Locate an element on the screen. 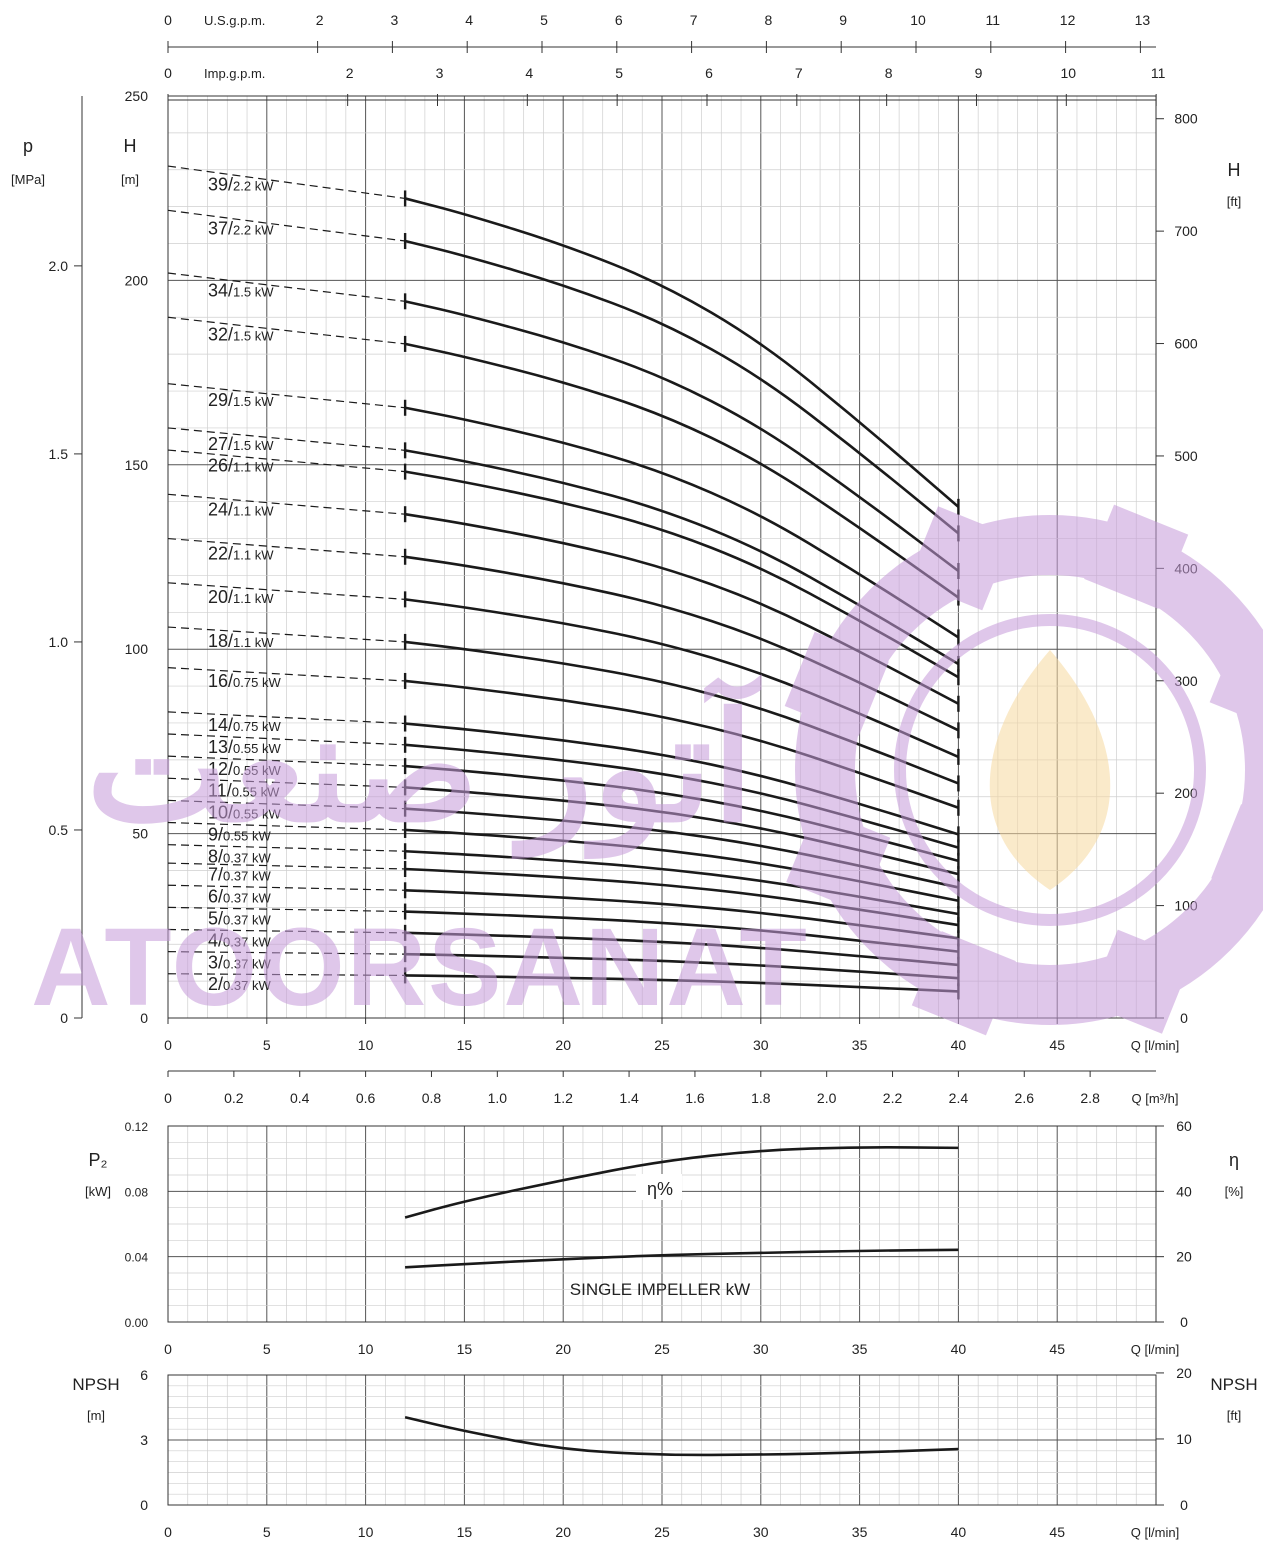  m3h-tick-label: 0 is located at coordinates (168, 1098).